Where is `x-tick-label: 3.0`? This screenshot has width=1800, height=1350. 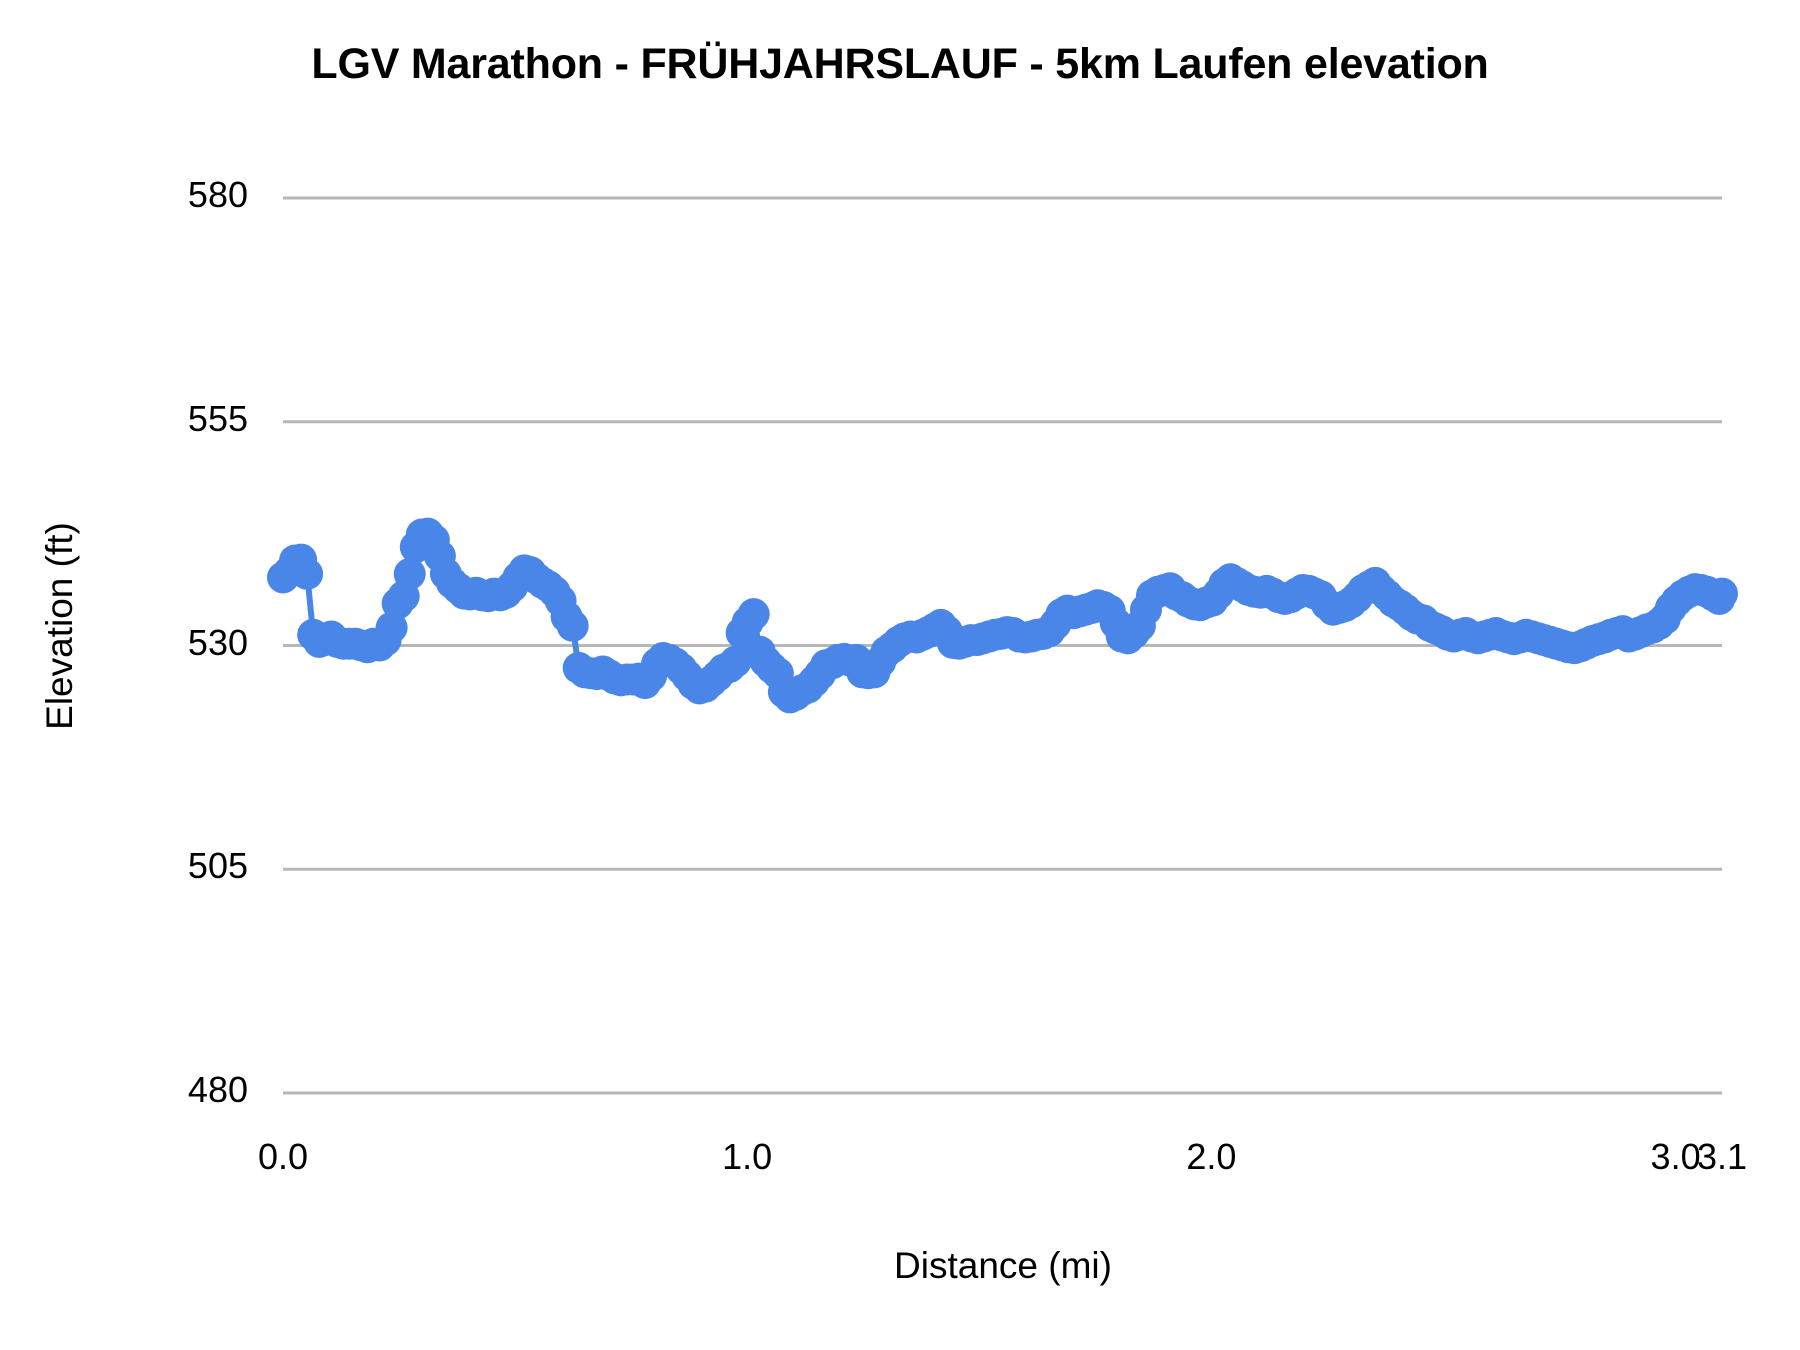 x-tick-label: 3.0 is located at coordinates (1675, 1156).